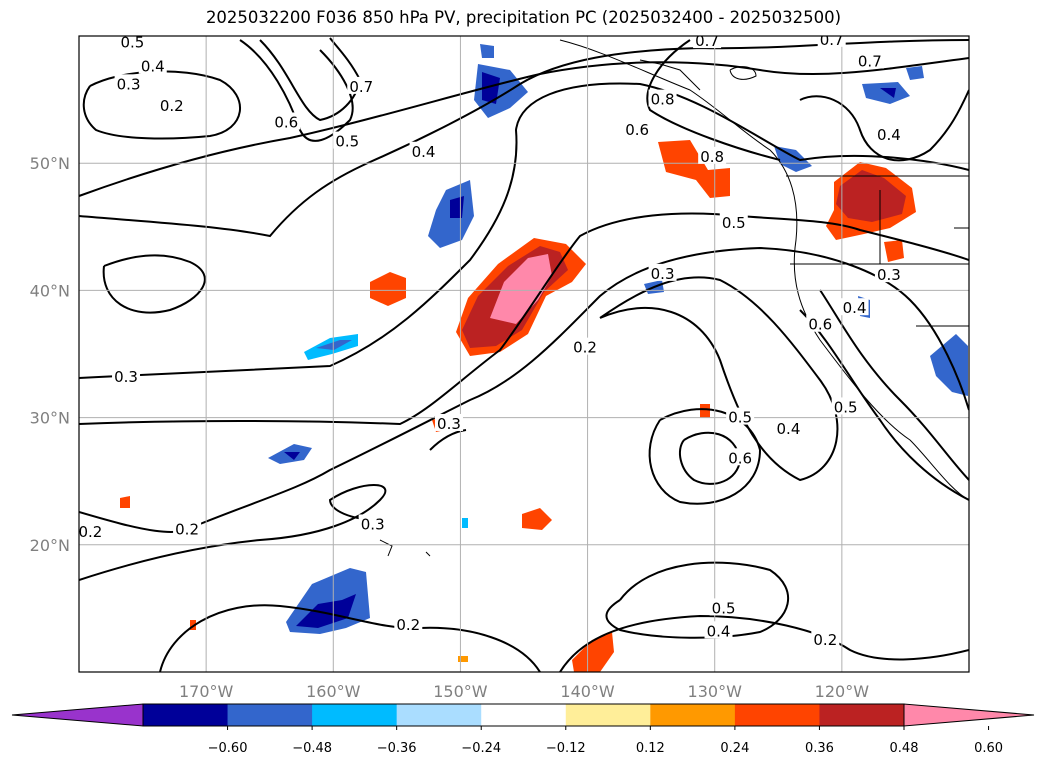  Describe the element at coordinates (50, 545) in the screenshot. I see `lat-tick-label: 20°N` at that location.